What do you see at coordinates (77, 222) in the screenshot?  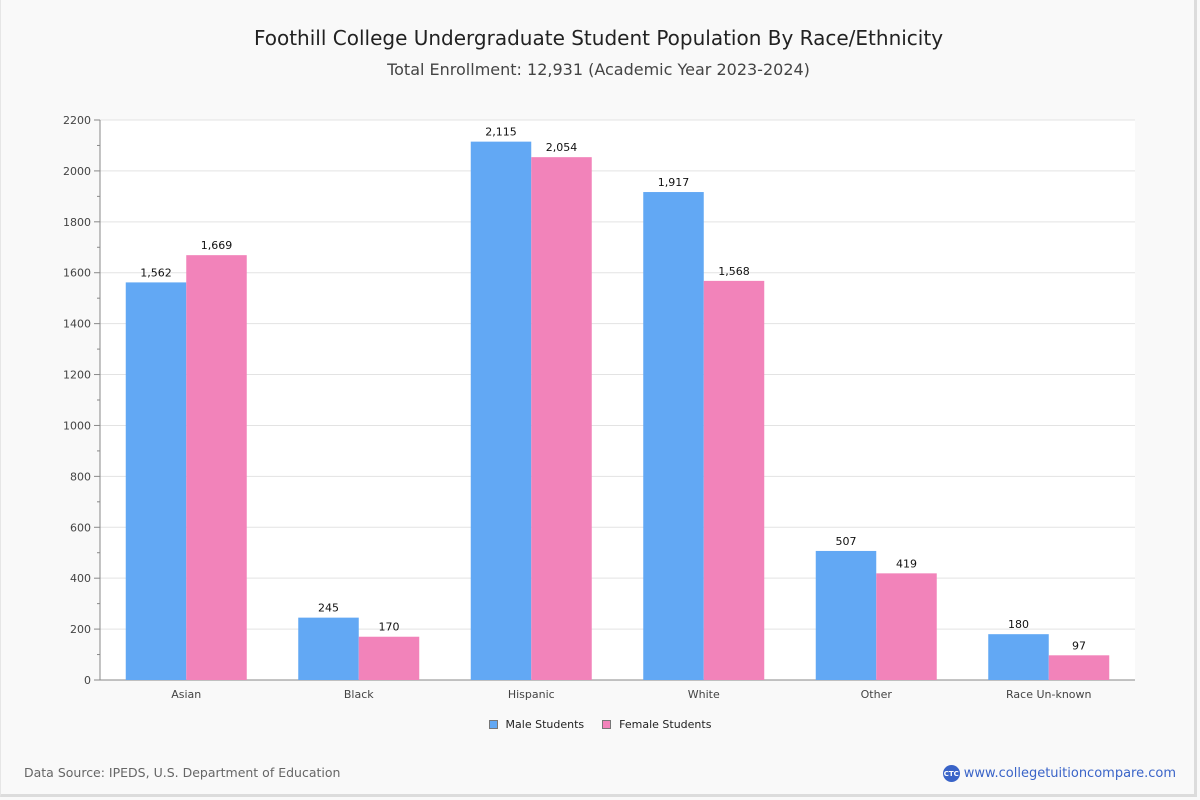 I see `y-tick-label: 1800` at bounding box center [77, 222].